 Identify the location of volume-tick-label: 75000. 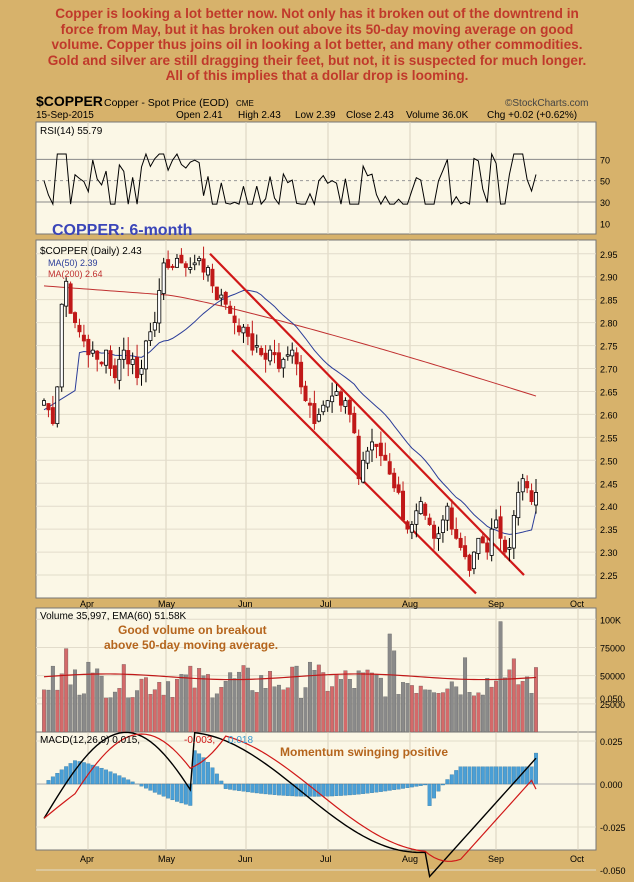
(612, 648).